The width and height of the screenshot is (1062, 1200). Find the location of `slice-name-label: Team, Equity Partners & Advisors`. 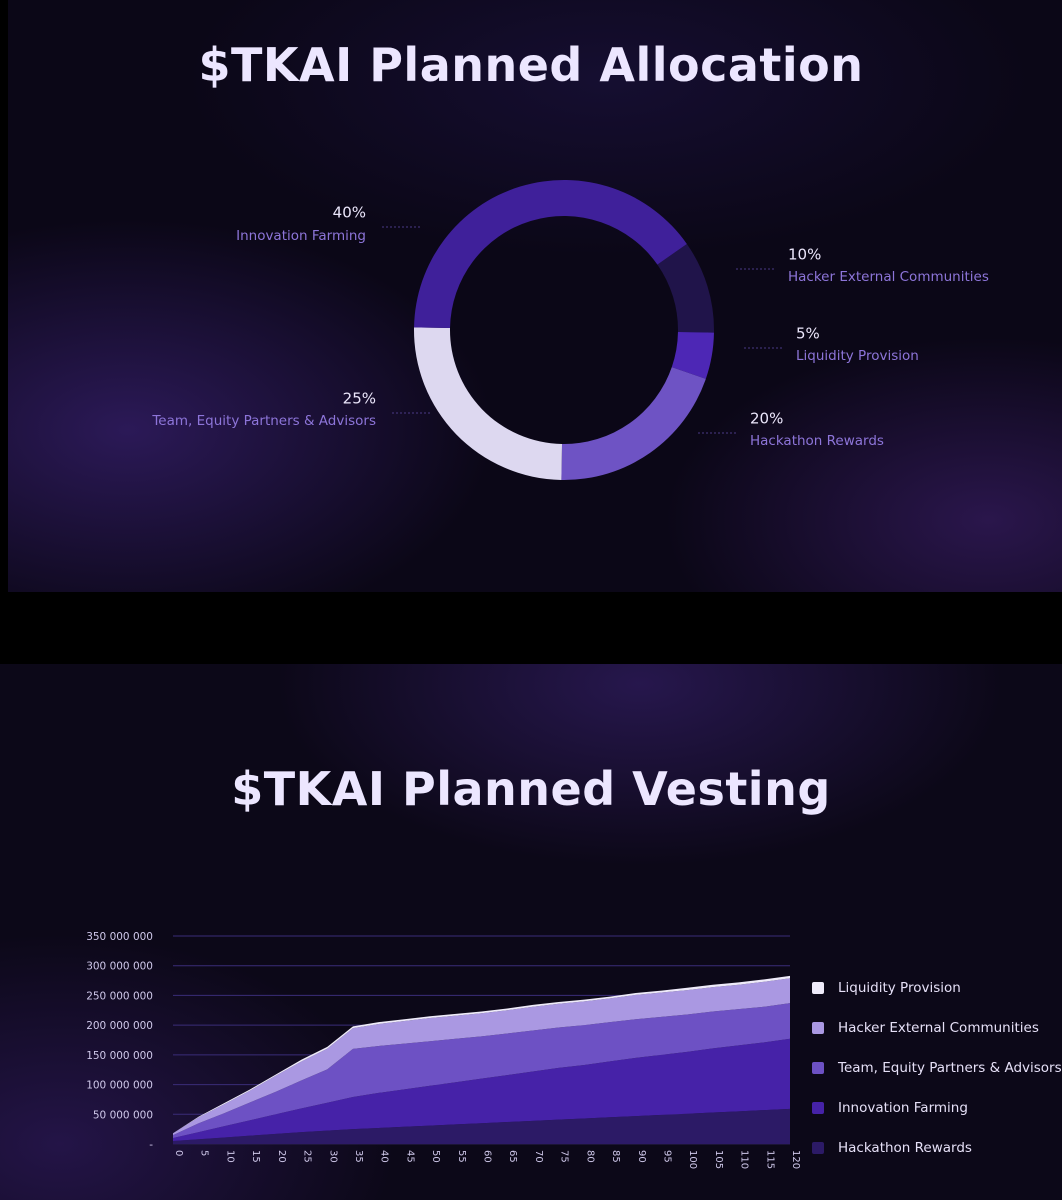

slice-name-label: Team, Equity Partners & Advisors is located at coordinates (263, 421).